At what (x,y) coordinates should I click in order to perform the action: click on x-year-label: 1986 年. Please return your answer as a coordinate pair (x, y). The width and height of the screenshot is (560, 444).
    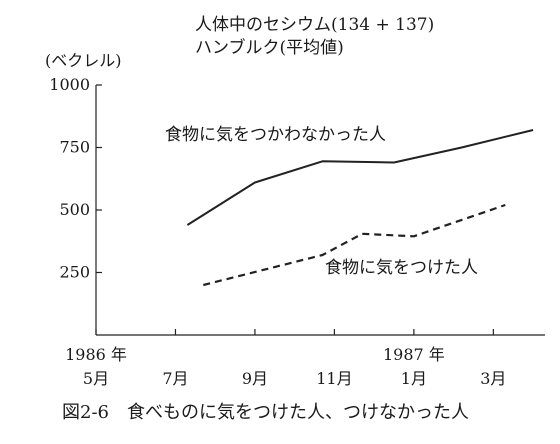
    Looking at the image, I should click on (96, 354).